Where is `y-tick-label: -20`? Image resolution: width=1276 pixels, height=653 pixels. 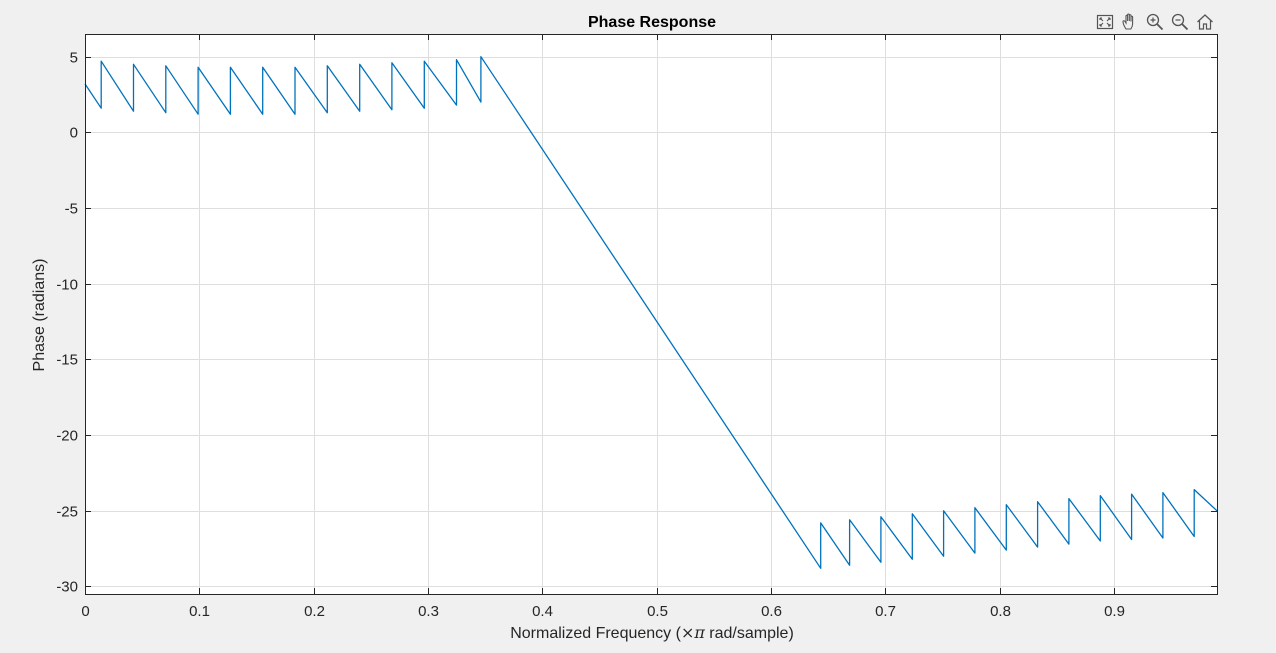
y-tick-label: -20 is located at coordinates (67, 436).